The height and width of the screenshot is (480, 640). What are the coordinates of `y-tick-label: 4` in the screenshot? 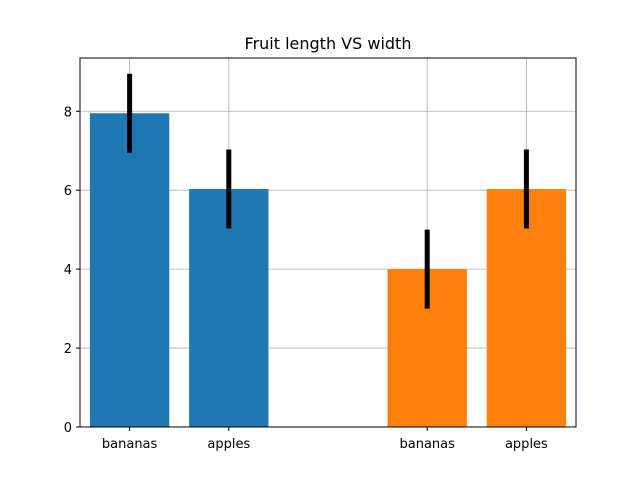 It's located at (68, 270).